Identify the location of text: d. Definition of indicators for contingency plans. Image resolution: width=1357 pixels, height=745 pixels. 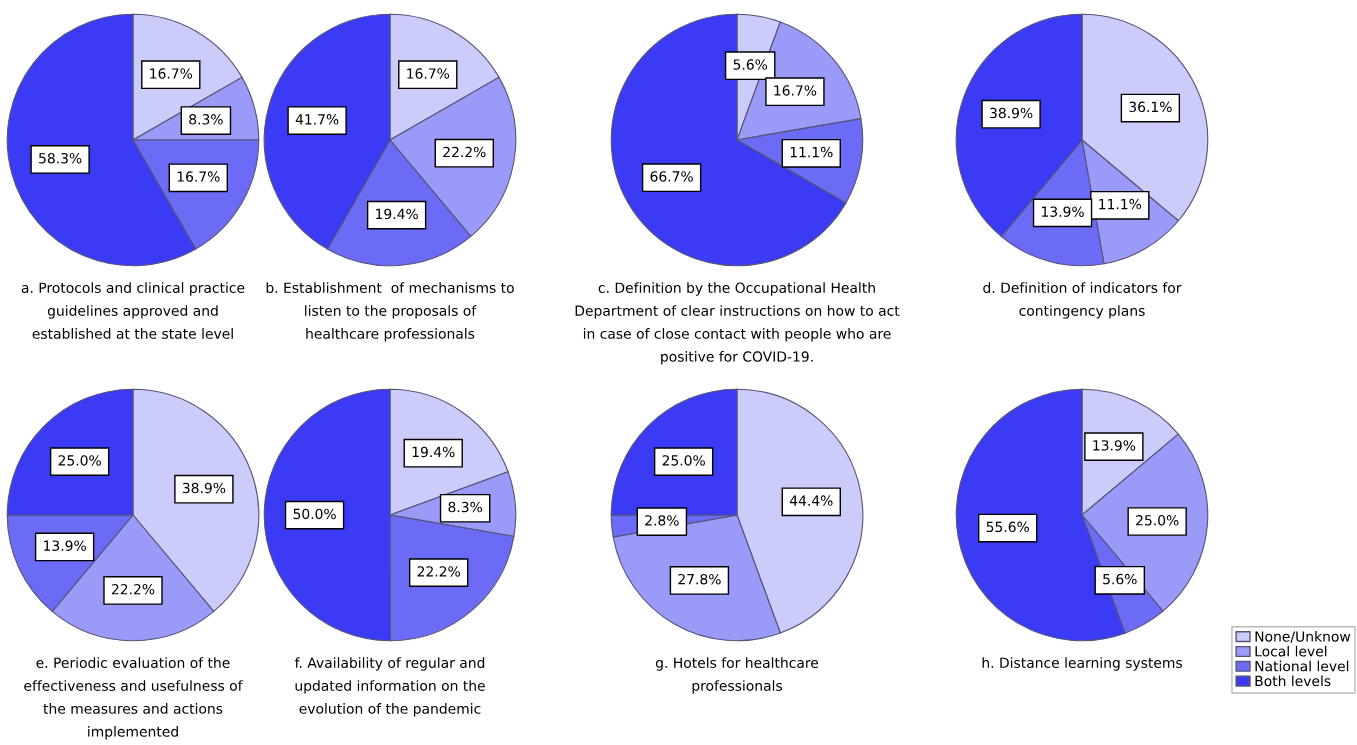
(1082, 300).